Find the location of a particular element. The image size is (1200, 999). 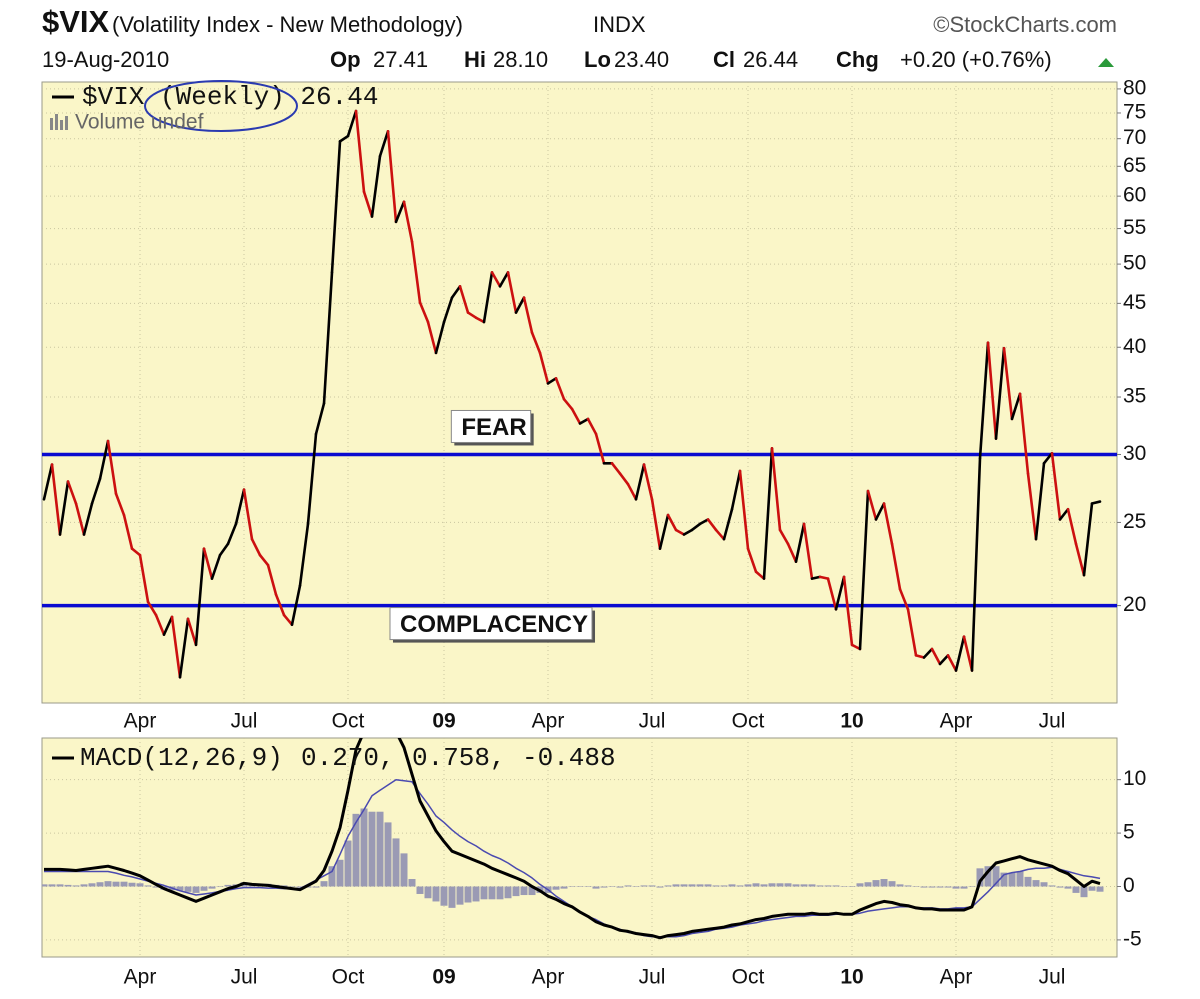

reference-label: COMPLACENCY is located at coordinates (494, 624).